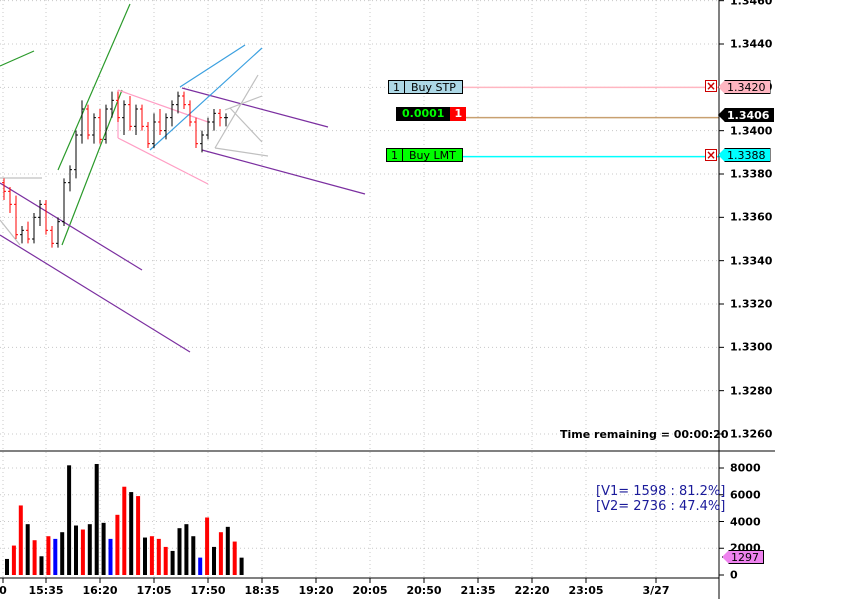 The height and width of the screenshot is (599, 862). What do you see at coordinates (395, 155) in the screenshot?
I see `buy-limit-qty: 1` at bounding box center [395, 155].